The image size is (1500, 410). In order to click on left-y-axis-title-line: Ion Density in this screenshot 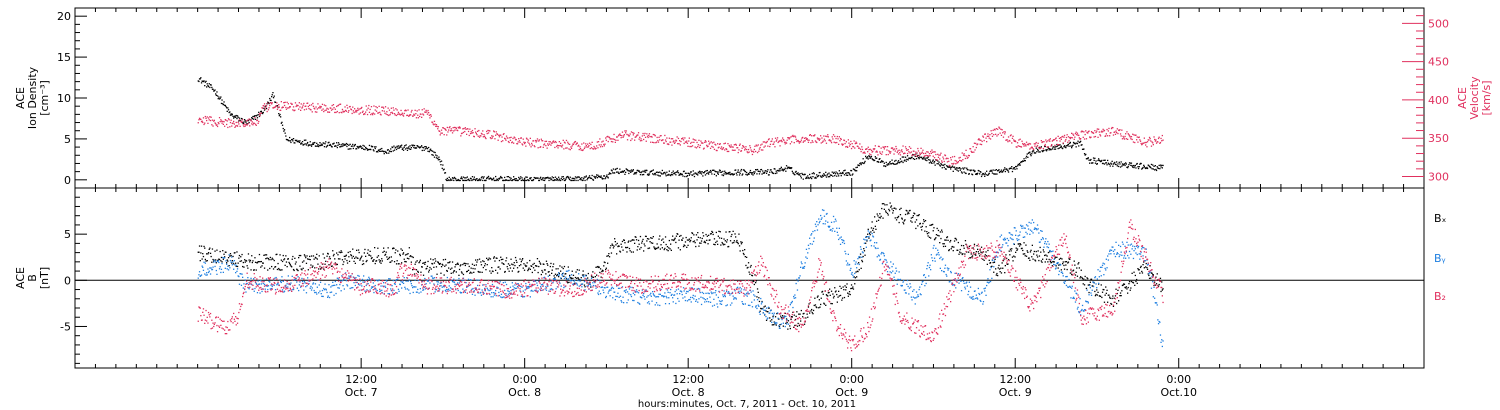, I will do `click(32, 97)`.